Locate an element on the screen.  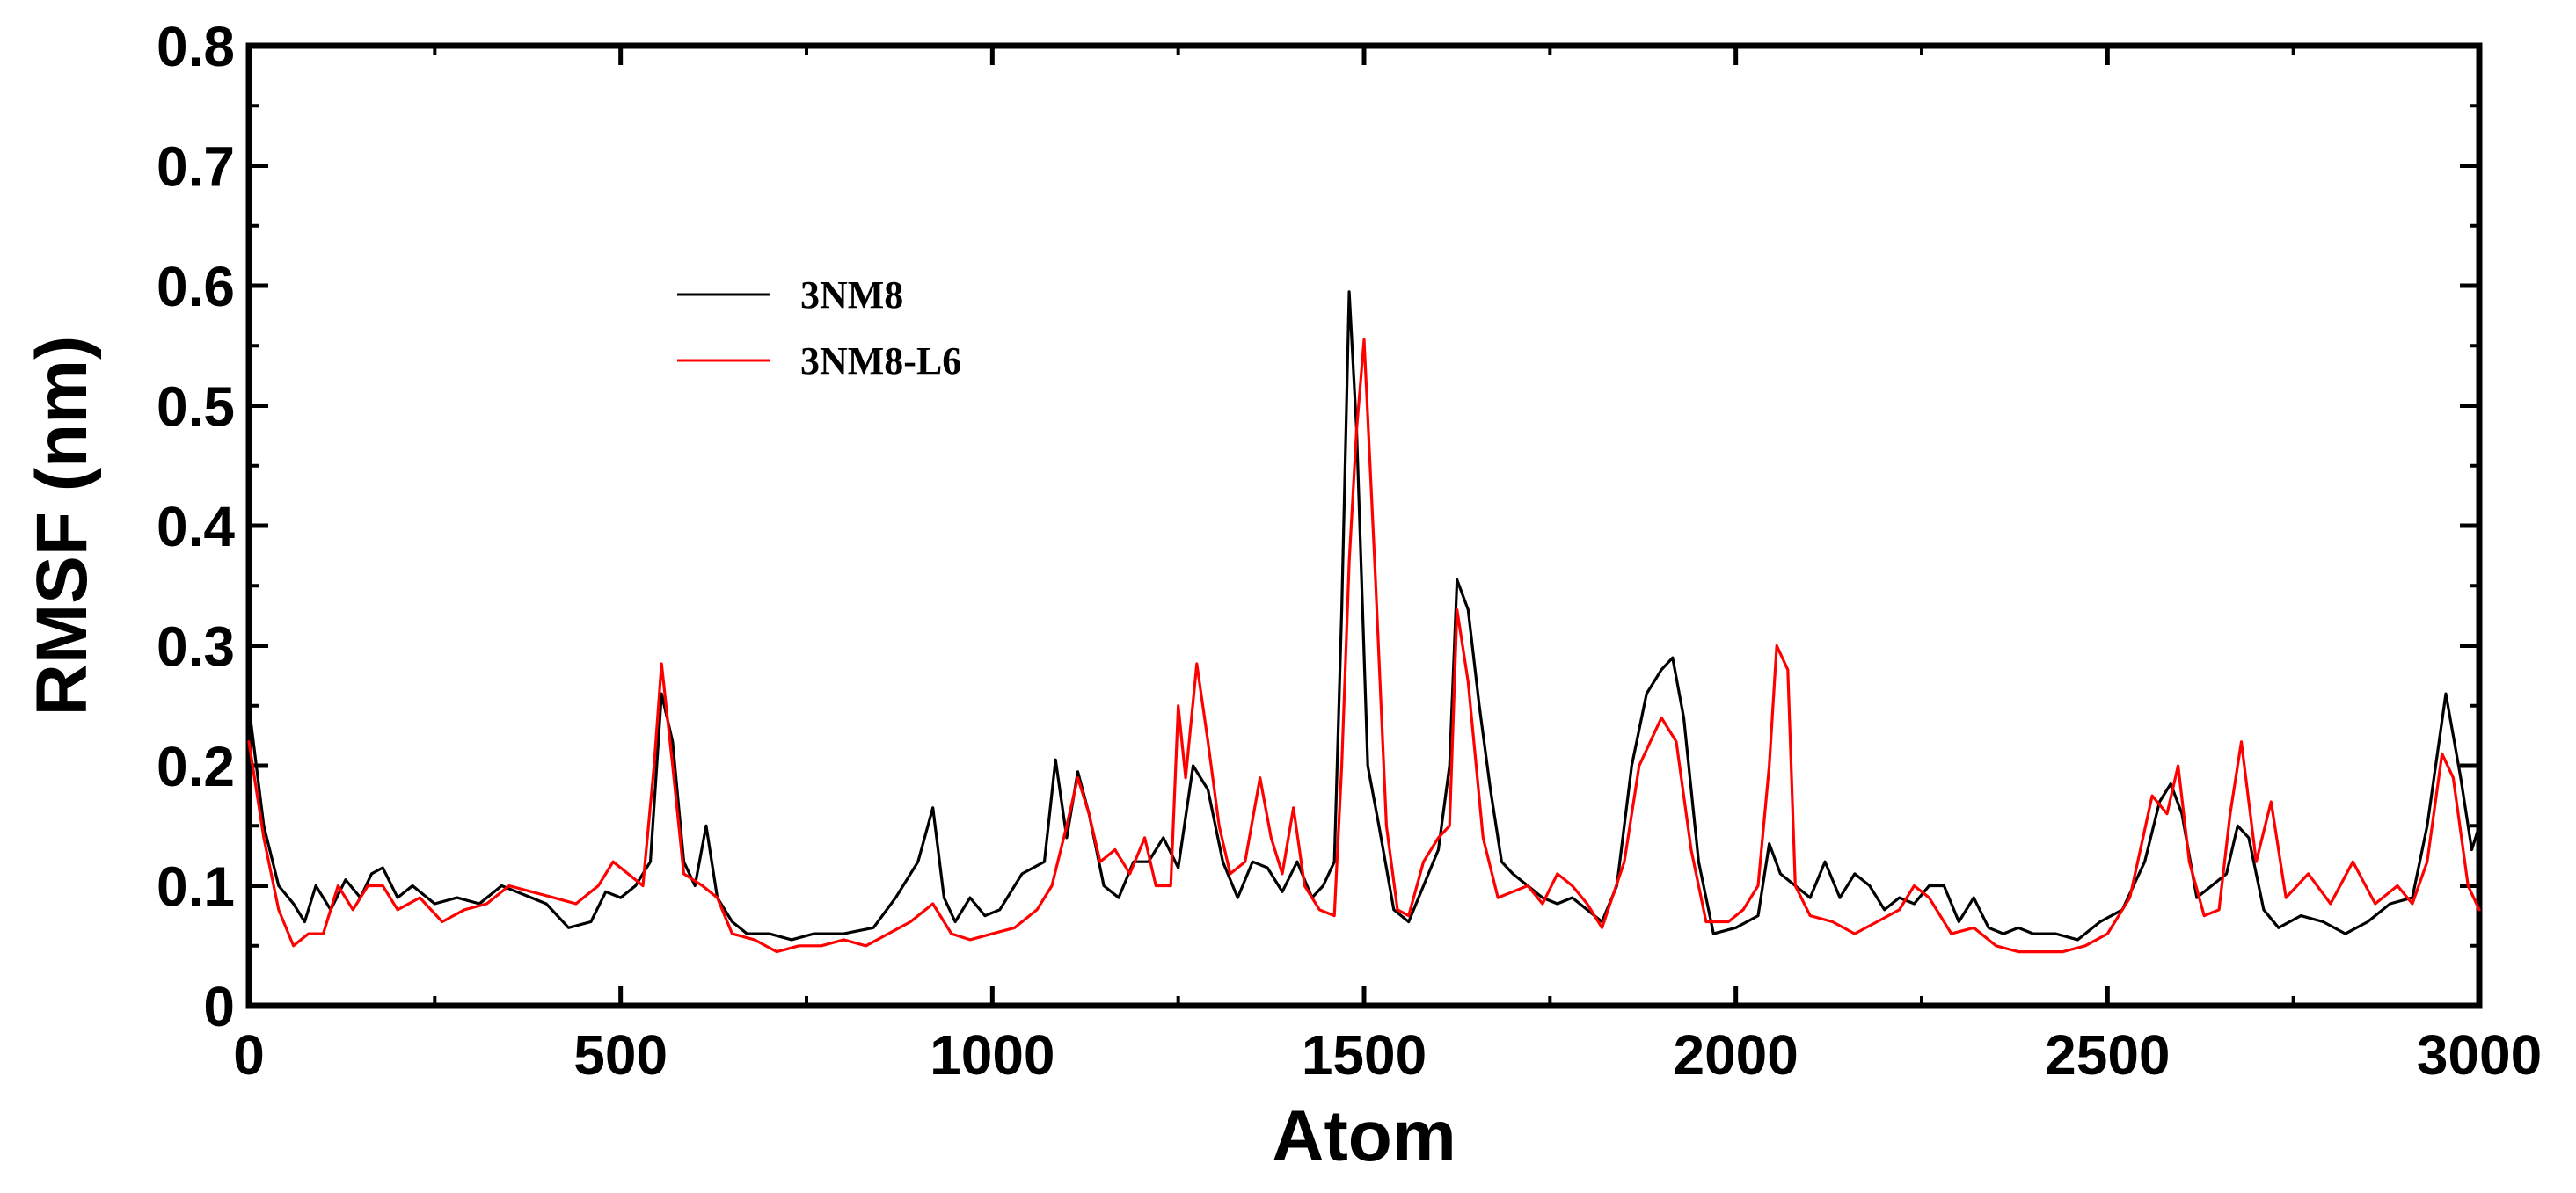
x-tick-label: 1000 is located at coordinates (992, 1055).